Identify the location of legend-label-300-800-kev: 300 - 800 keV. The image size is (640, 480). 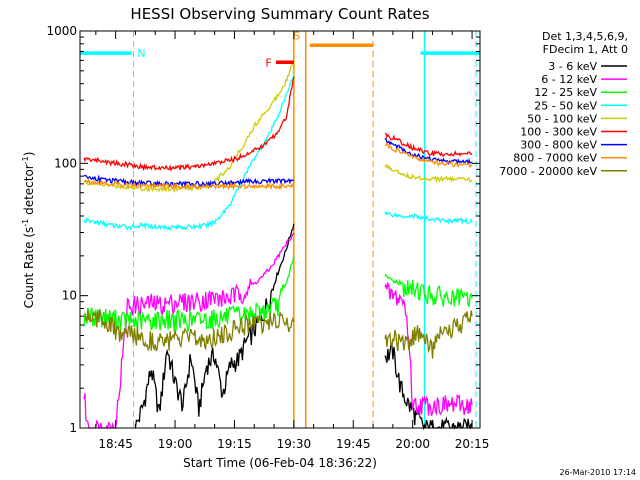
(558, 145).